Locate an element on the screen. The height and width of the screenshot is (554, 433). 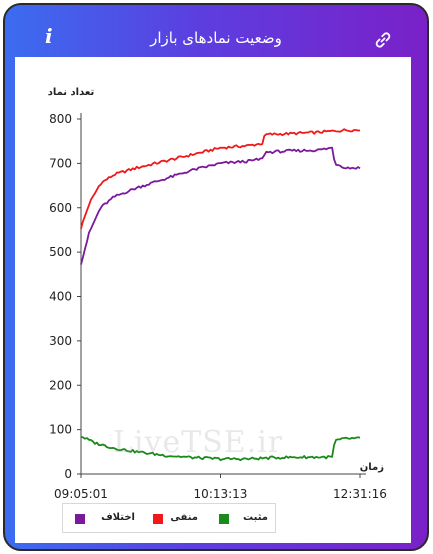
series-line-negative is located at coordinates (220, 178).